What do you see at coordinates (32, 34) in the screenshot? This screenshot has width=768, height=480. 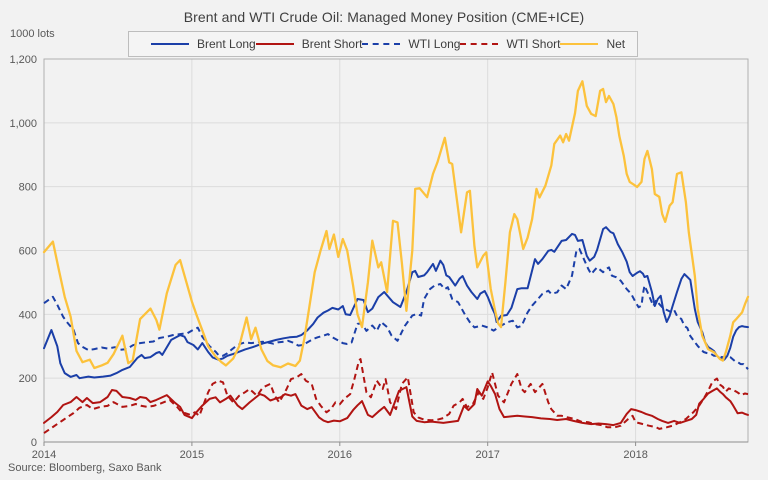 I see `y-axis-units-label: 1000 lots` at bounding box center [32, 34].